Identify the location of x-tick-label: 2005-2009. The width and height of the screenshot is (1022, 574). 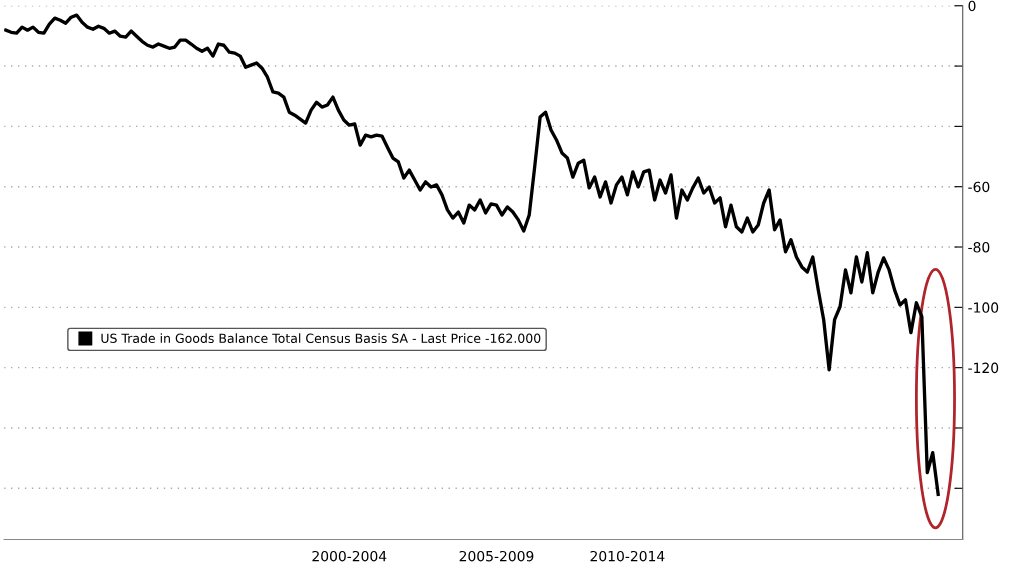
(496, 556).